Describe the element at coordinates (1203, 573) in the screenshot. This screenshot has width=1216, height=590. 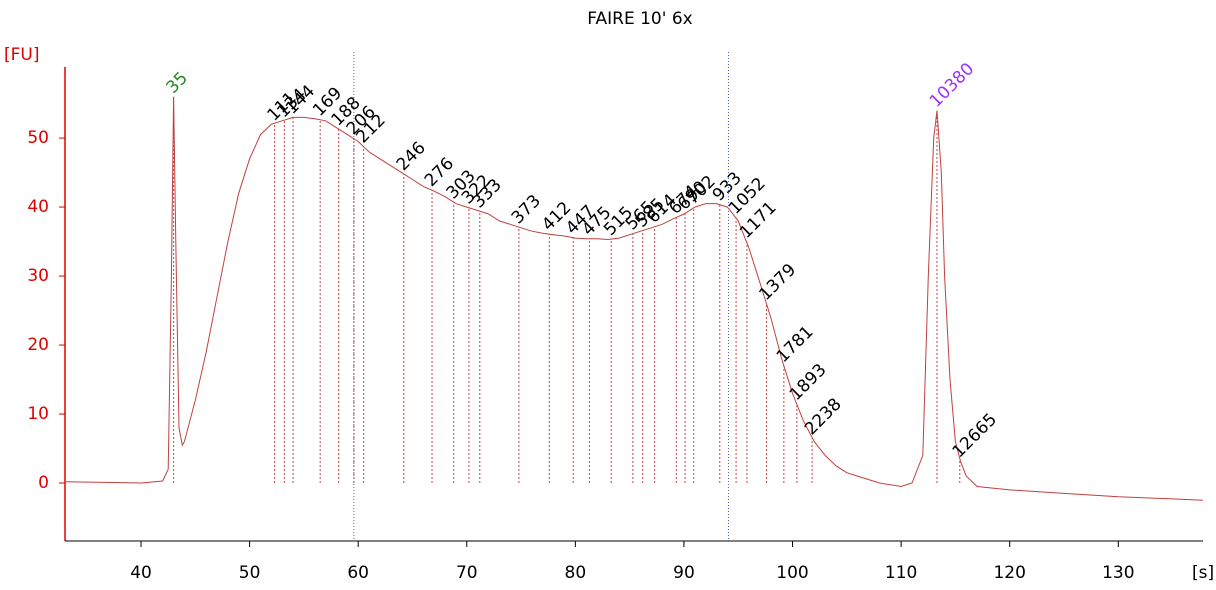
I see `x-axis-label: [s]` at that location.